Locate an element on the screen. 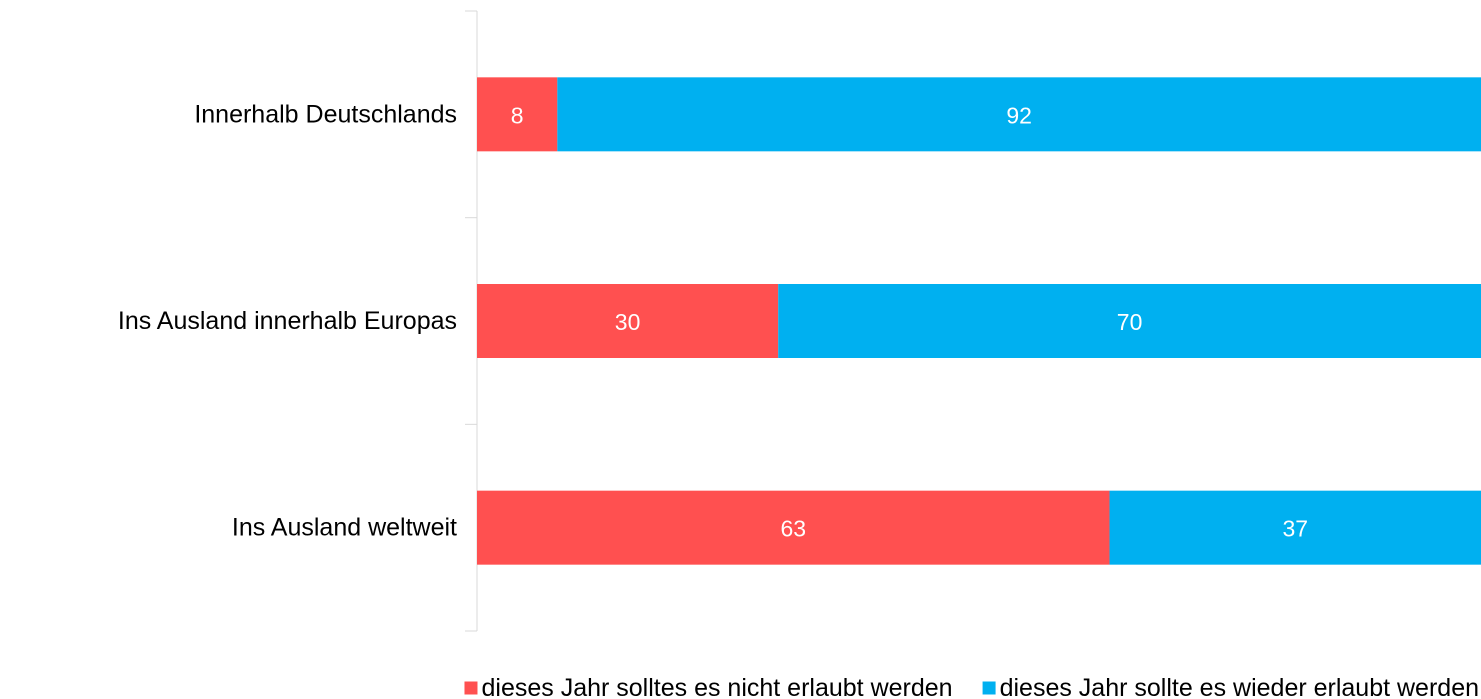 The height and width of the screenshot is (699, 1481). data-label: 30 is located at coordinates (628, 322).